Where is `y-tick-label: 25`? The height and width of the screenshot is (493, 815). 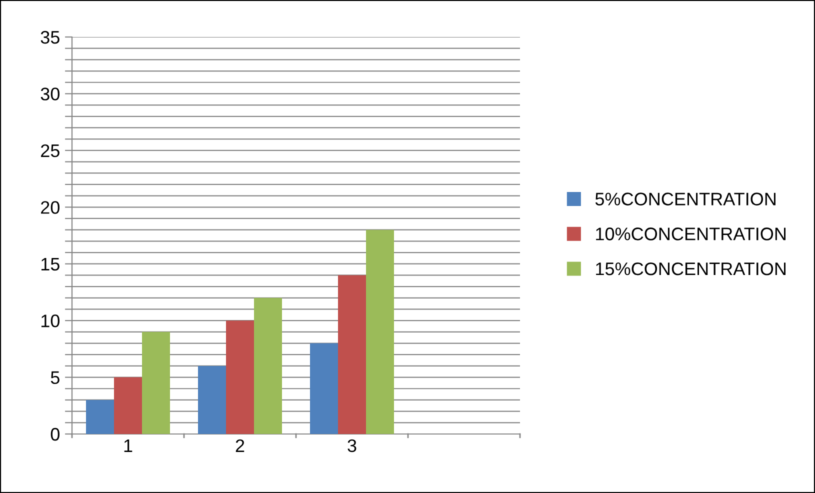 y-tick-label: 25 is located at coordinates (50, 151).